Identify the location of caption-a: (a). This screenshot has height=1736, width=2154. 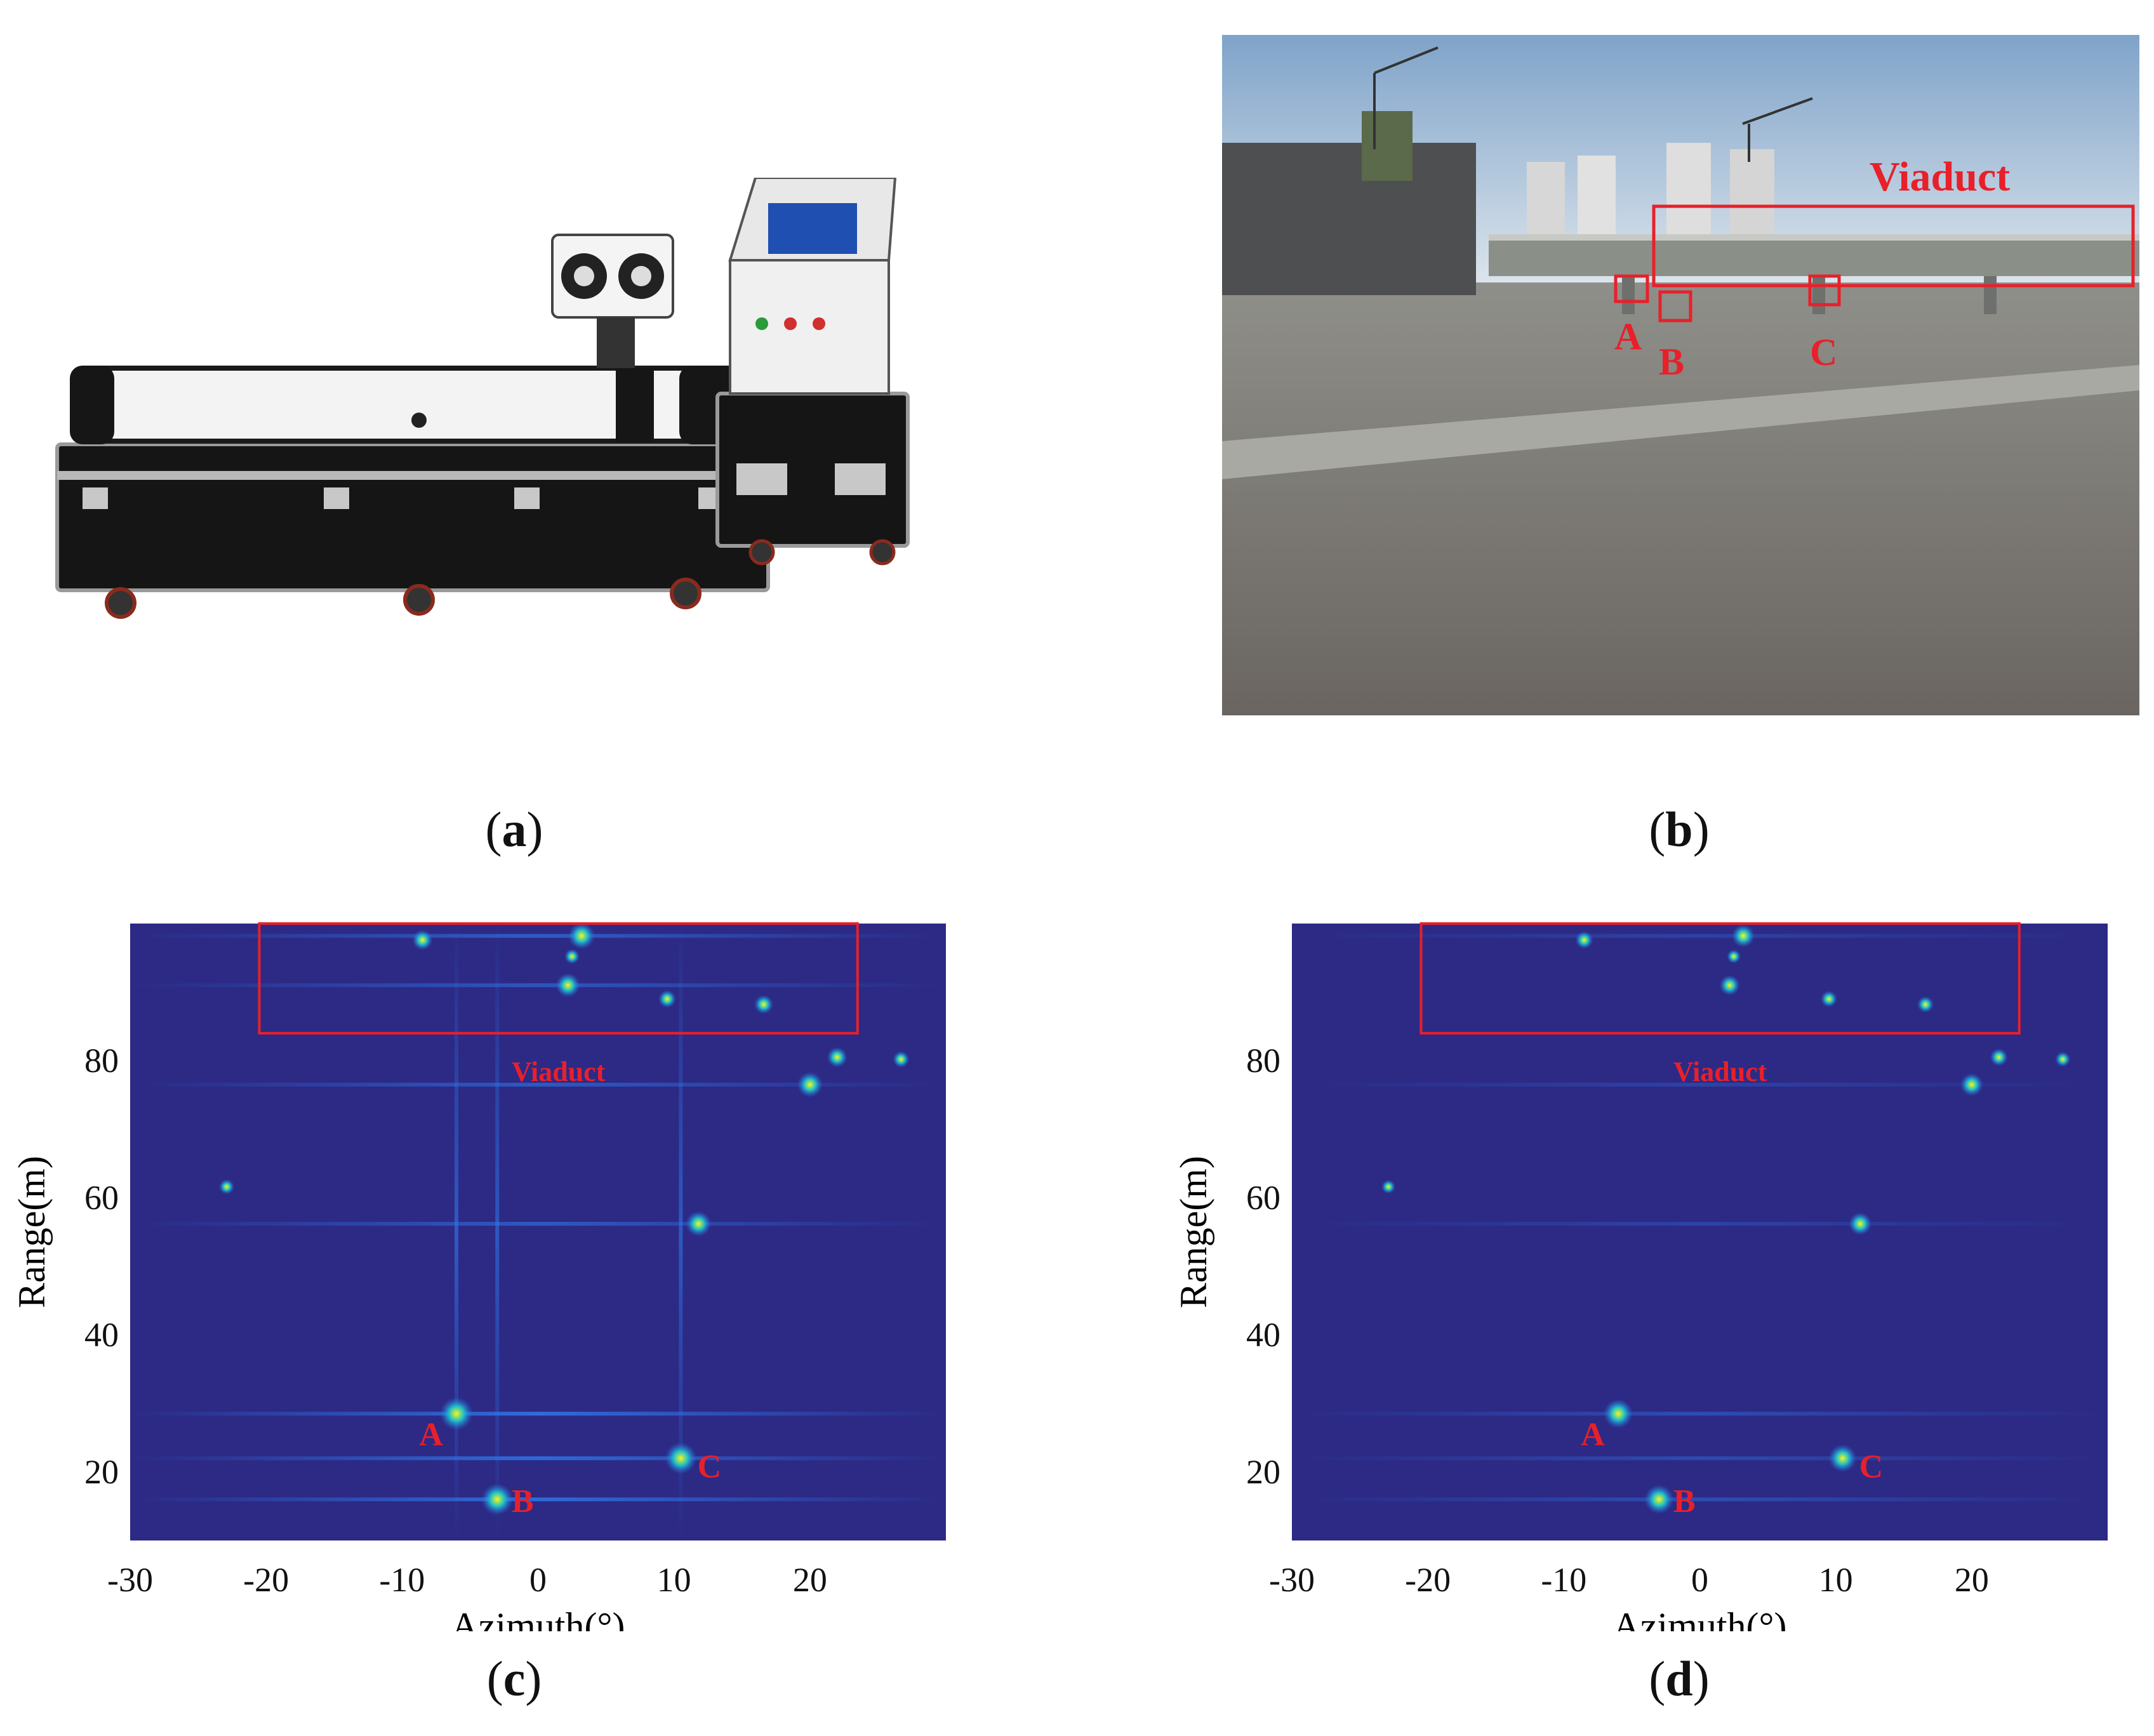
(514, 829).